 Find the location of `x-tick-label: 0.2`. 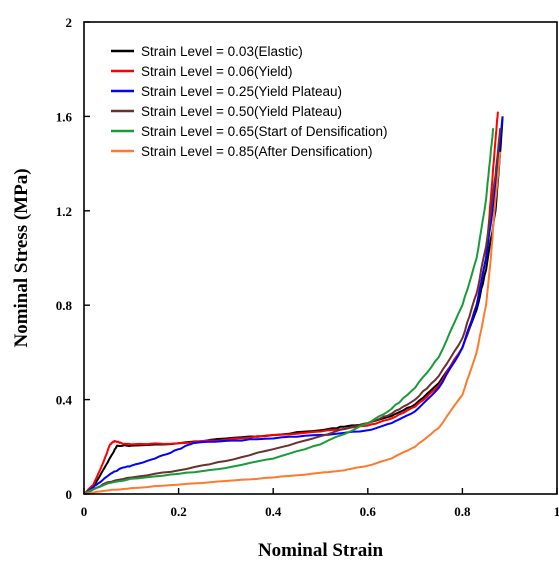

x-tick-label: 0.2 is located at coordinates (178, 511).